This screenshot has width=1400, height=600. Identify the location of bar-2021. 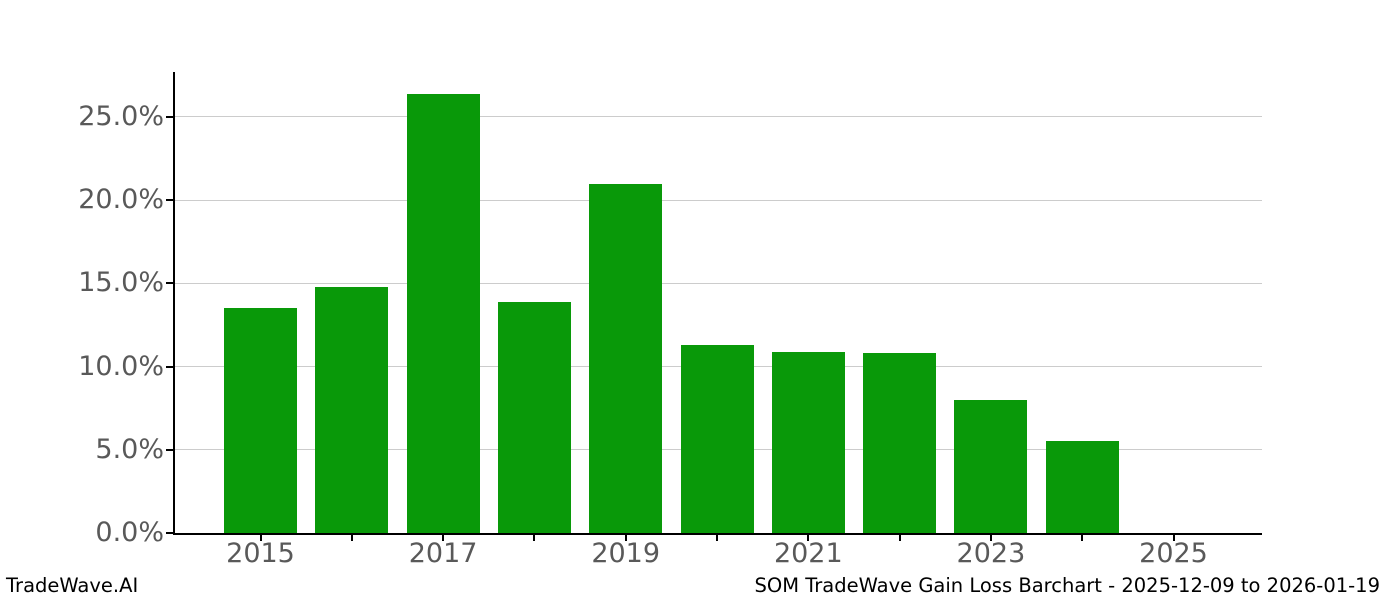
(808, 442).